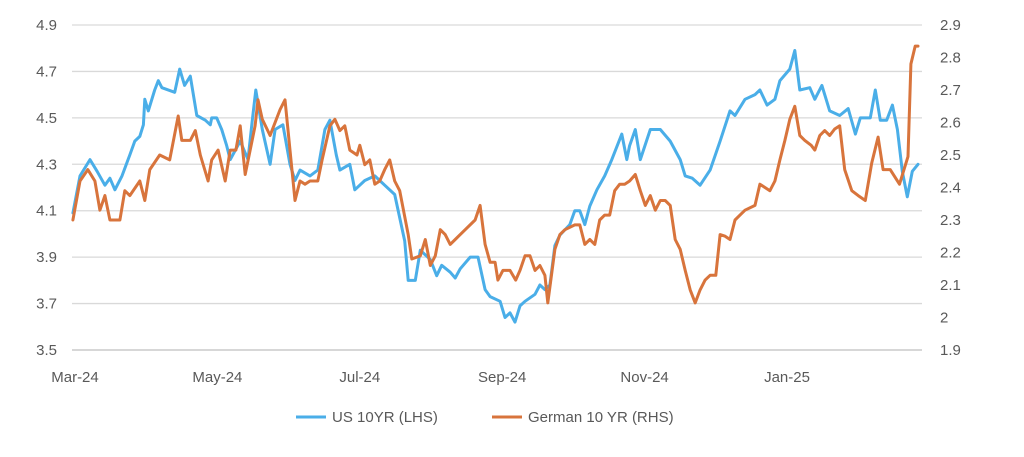 The width and height of the screenshot is (1024, 457). What do you see at coordinates (485, 417) in the screenshot?
I see `legend: US 10YR (LHS) German 10 YR (RHS)` at bounding box center [485, 417].